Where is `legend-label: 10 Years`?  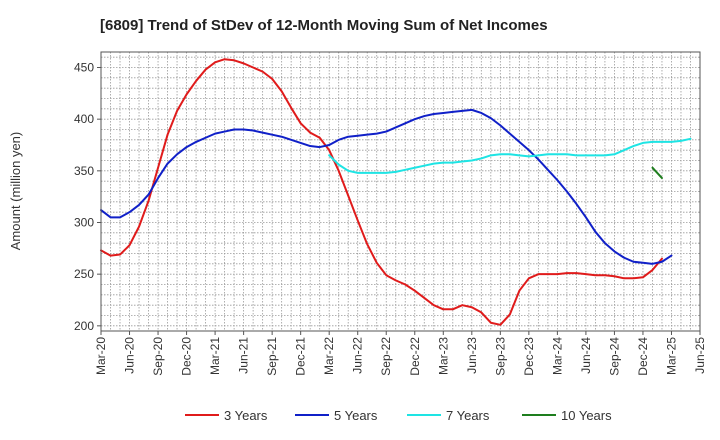
legend-label: 10 Years is located at coordinates (586, 415).